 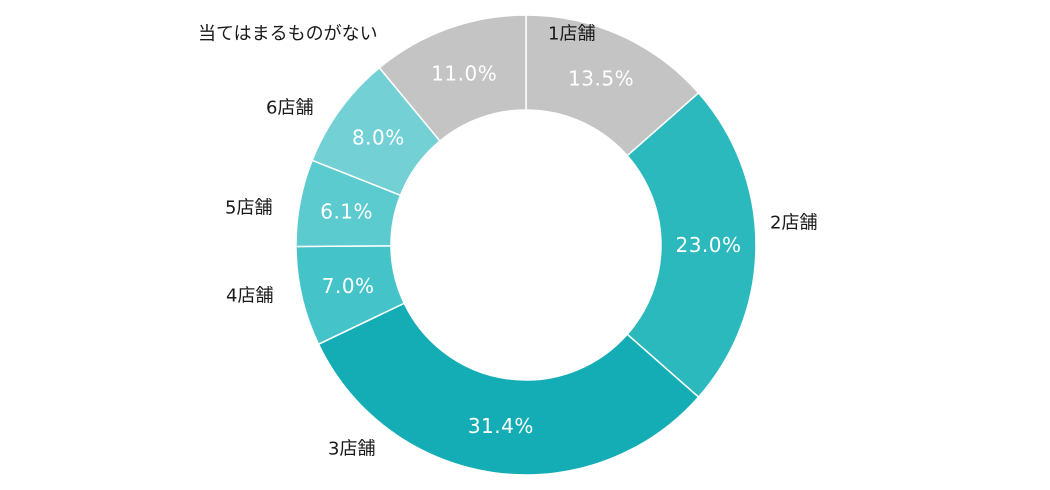 I want to click on category-label-4: 4店舗, so click(x=249, y=296).